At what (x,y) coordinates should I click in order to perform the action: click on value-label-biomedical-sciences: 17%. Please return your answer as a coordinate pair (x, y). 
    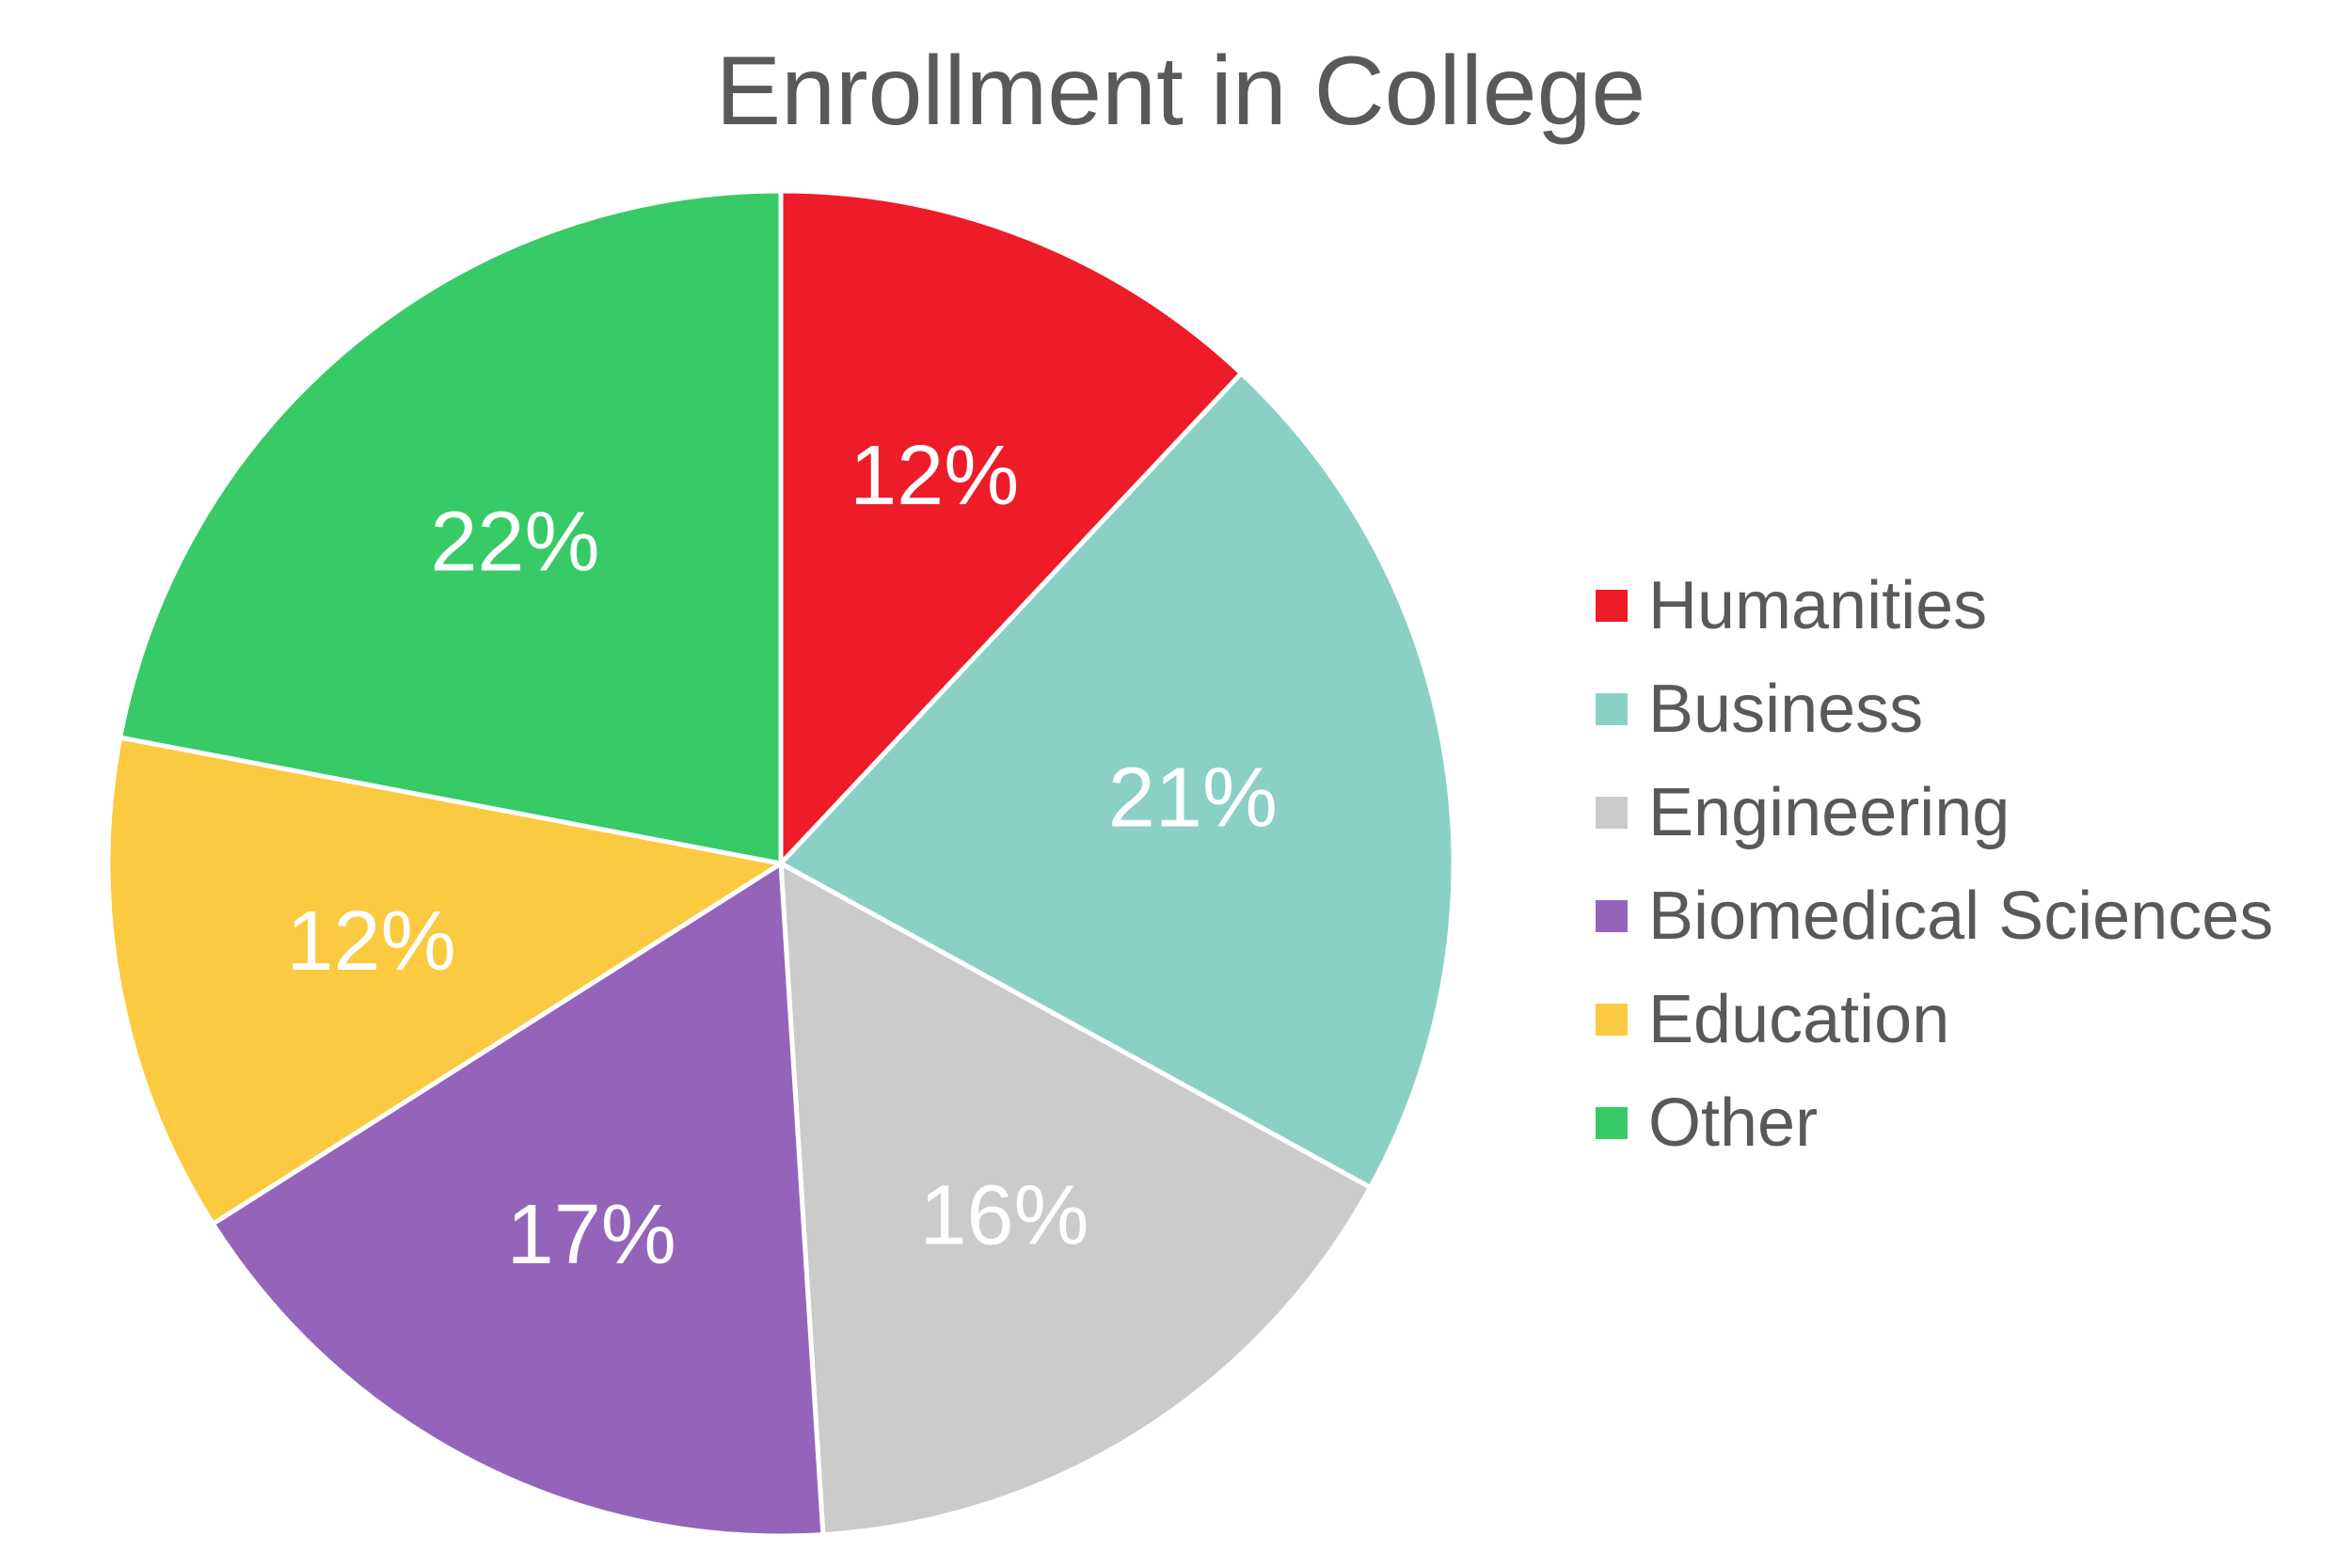
    Looking at the image, I should click on (591, 1235).